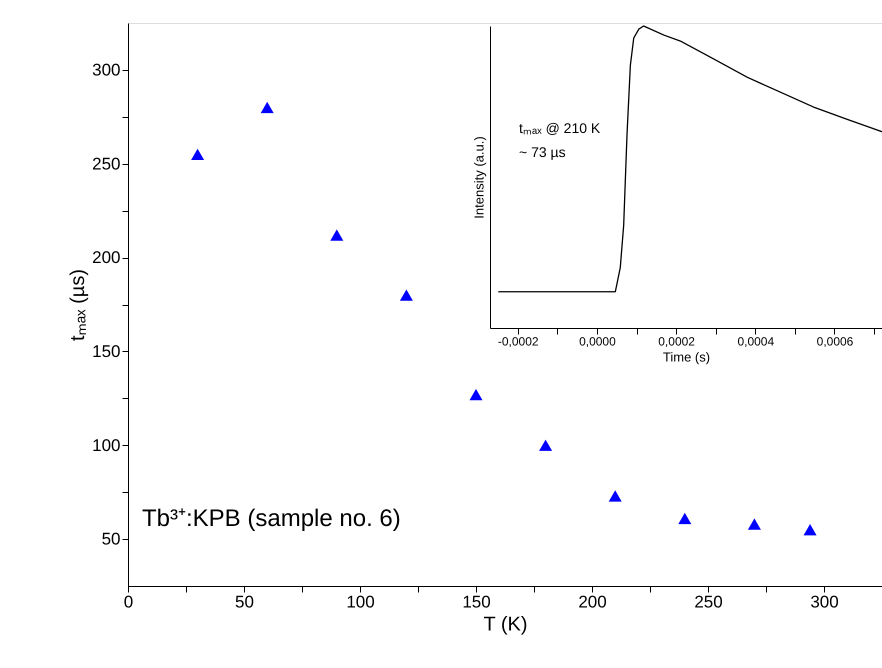 The image size is (882, 668). I want to click on y-tick-label: 50, so click(111, 539).